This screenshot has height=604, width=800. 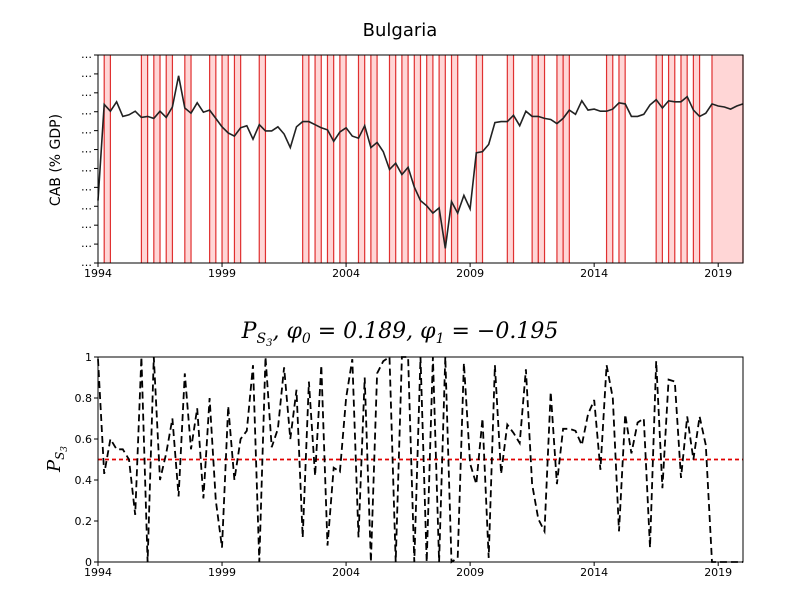 What do you see at coordinates (718, 572) in the screenshot?
I see `bottom-x-tick-label-5: 2019` at bounding box center [718, 572].